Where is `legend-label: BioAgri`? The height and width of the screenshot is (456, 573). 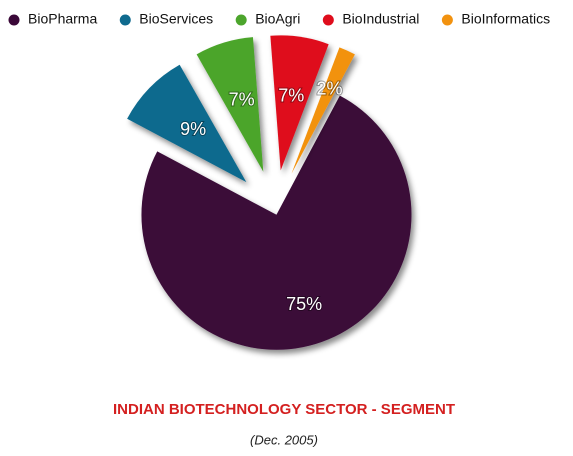 legend-label: BioAgri is located at coordinates (277, 19).